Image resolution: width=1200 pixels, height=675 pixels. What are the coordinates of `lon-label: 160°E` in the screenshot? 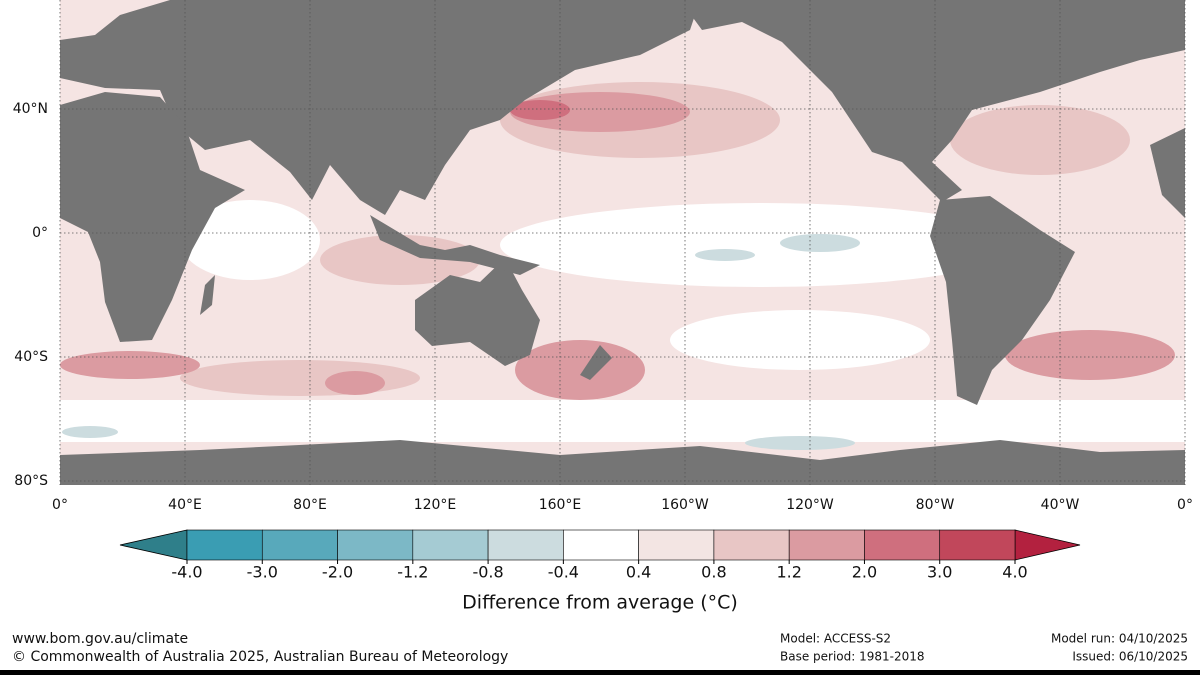 It's located at (560, 505).